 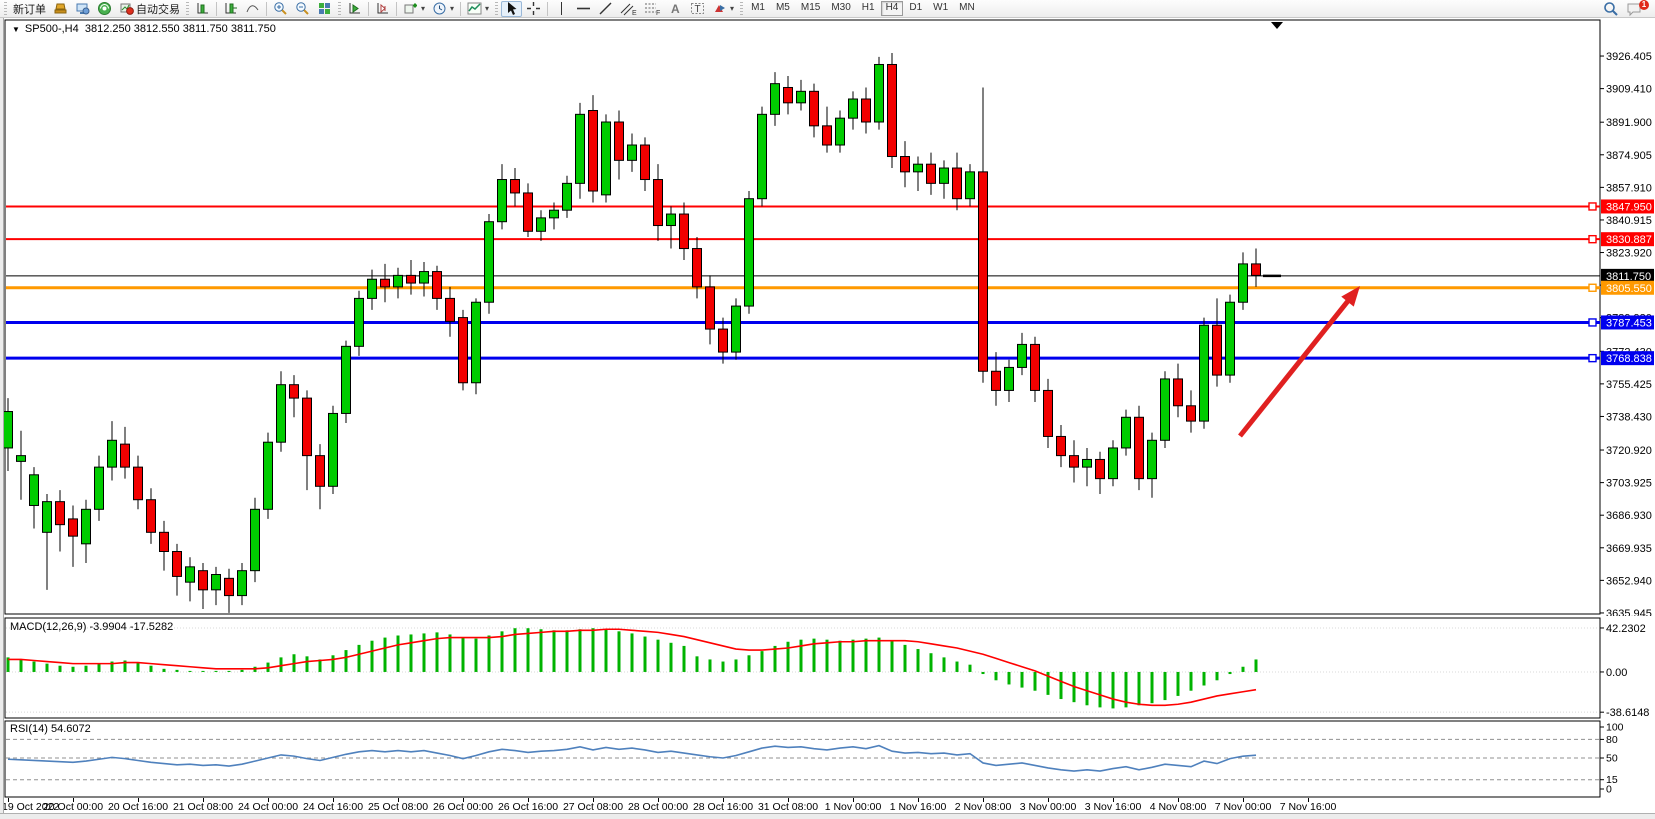 What do you see at coordinates (605, 9) in the screenshot?
I see `trendline-tool` at bounding box center [605, 9].